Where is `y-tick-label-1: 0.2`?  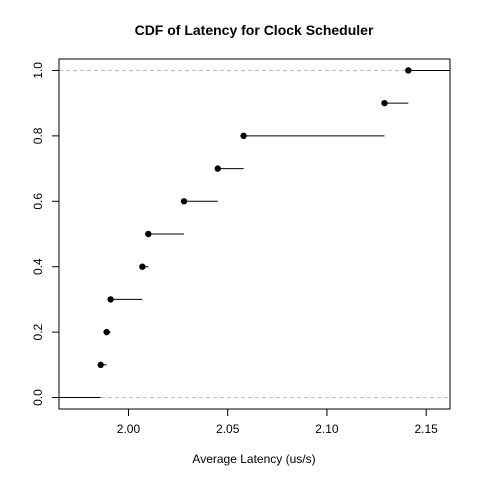 y-tick-label-1: 0.2 is located at coordinates (38, 331).